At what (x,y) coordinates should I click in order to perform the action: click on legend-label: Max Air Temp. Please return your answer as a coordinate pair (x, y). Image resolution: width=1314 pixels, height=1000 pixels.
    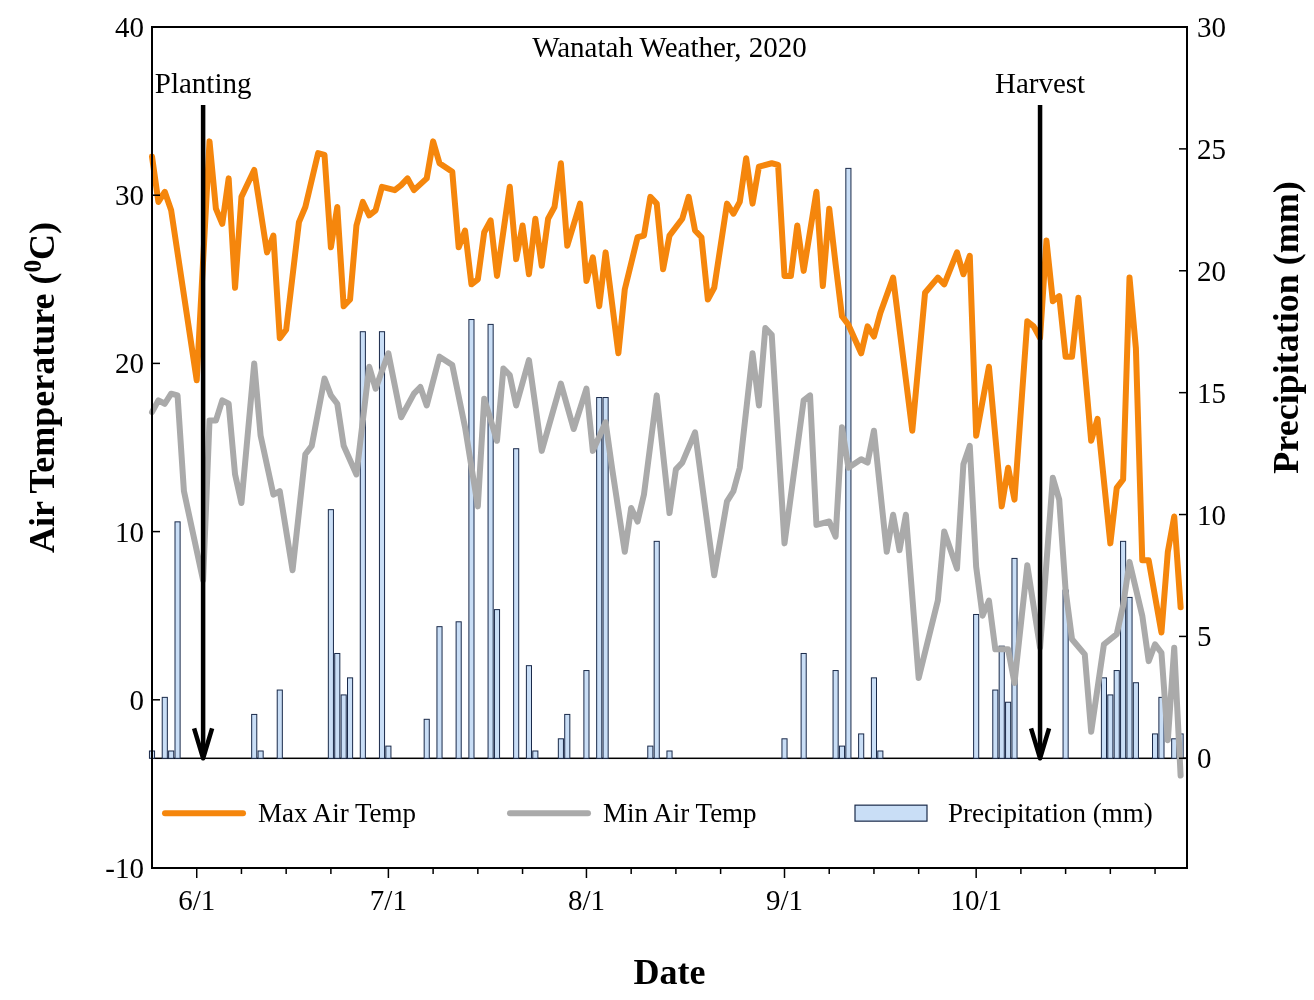
    Looking at the image, I should click on (337, 813).